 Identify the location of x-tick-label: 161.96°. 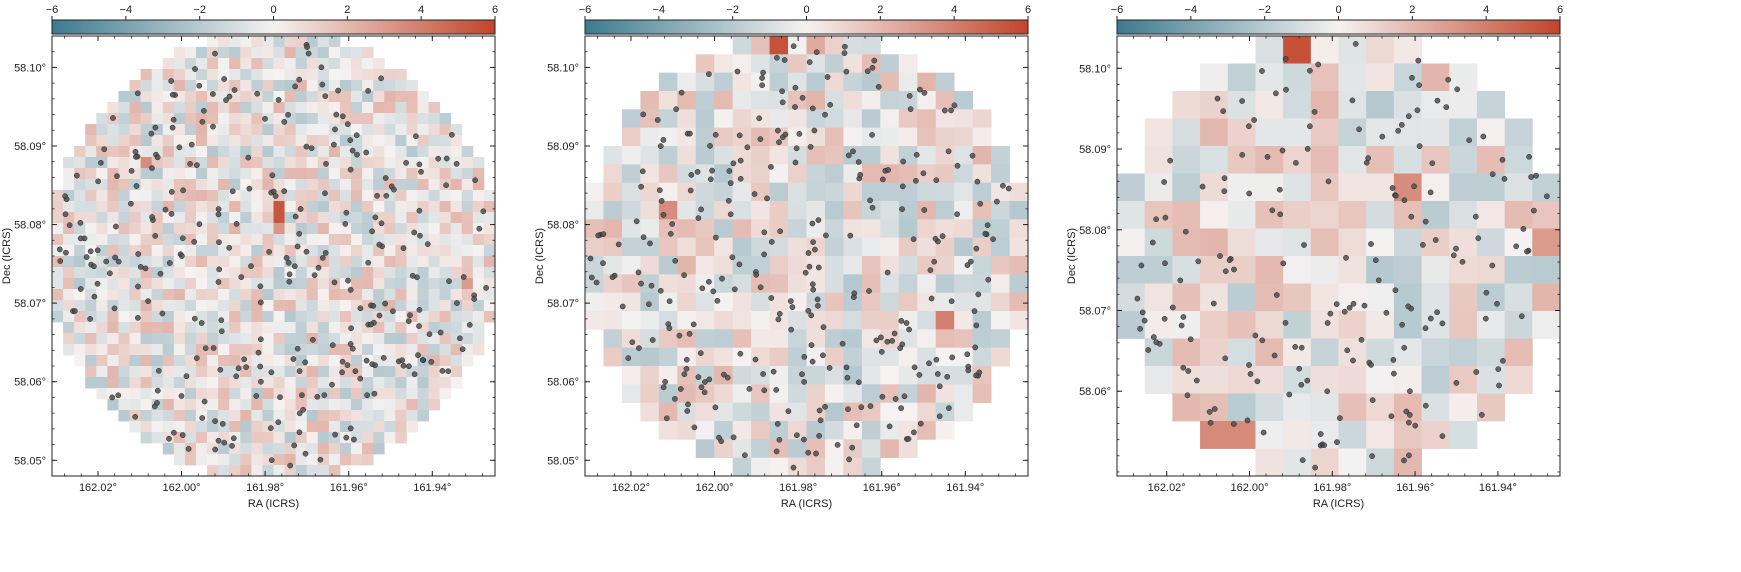
(882, 488).